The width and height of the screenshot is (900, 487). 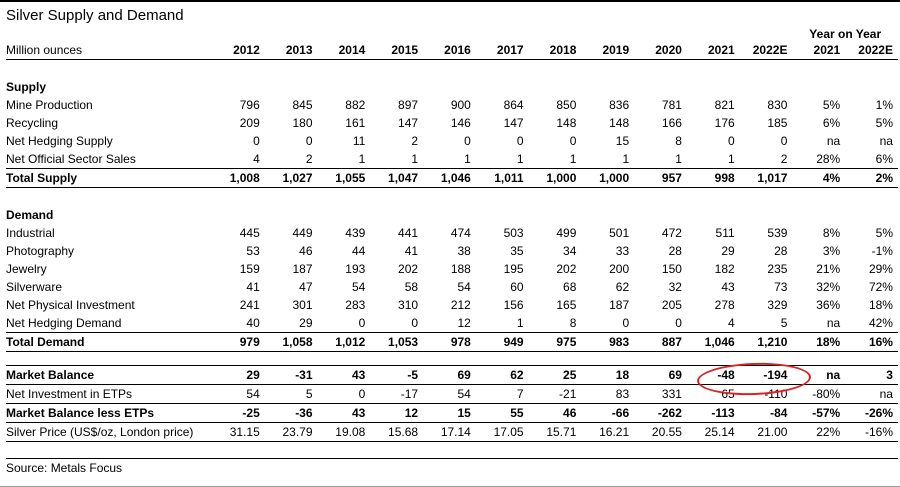 I want to click on value-cell: -5, so click(x=413, y=375).